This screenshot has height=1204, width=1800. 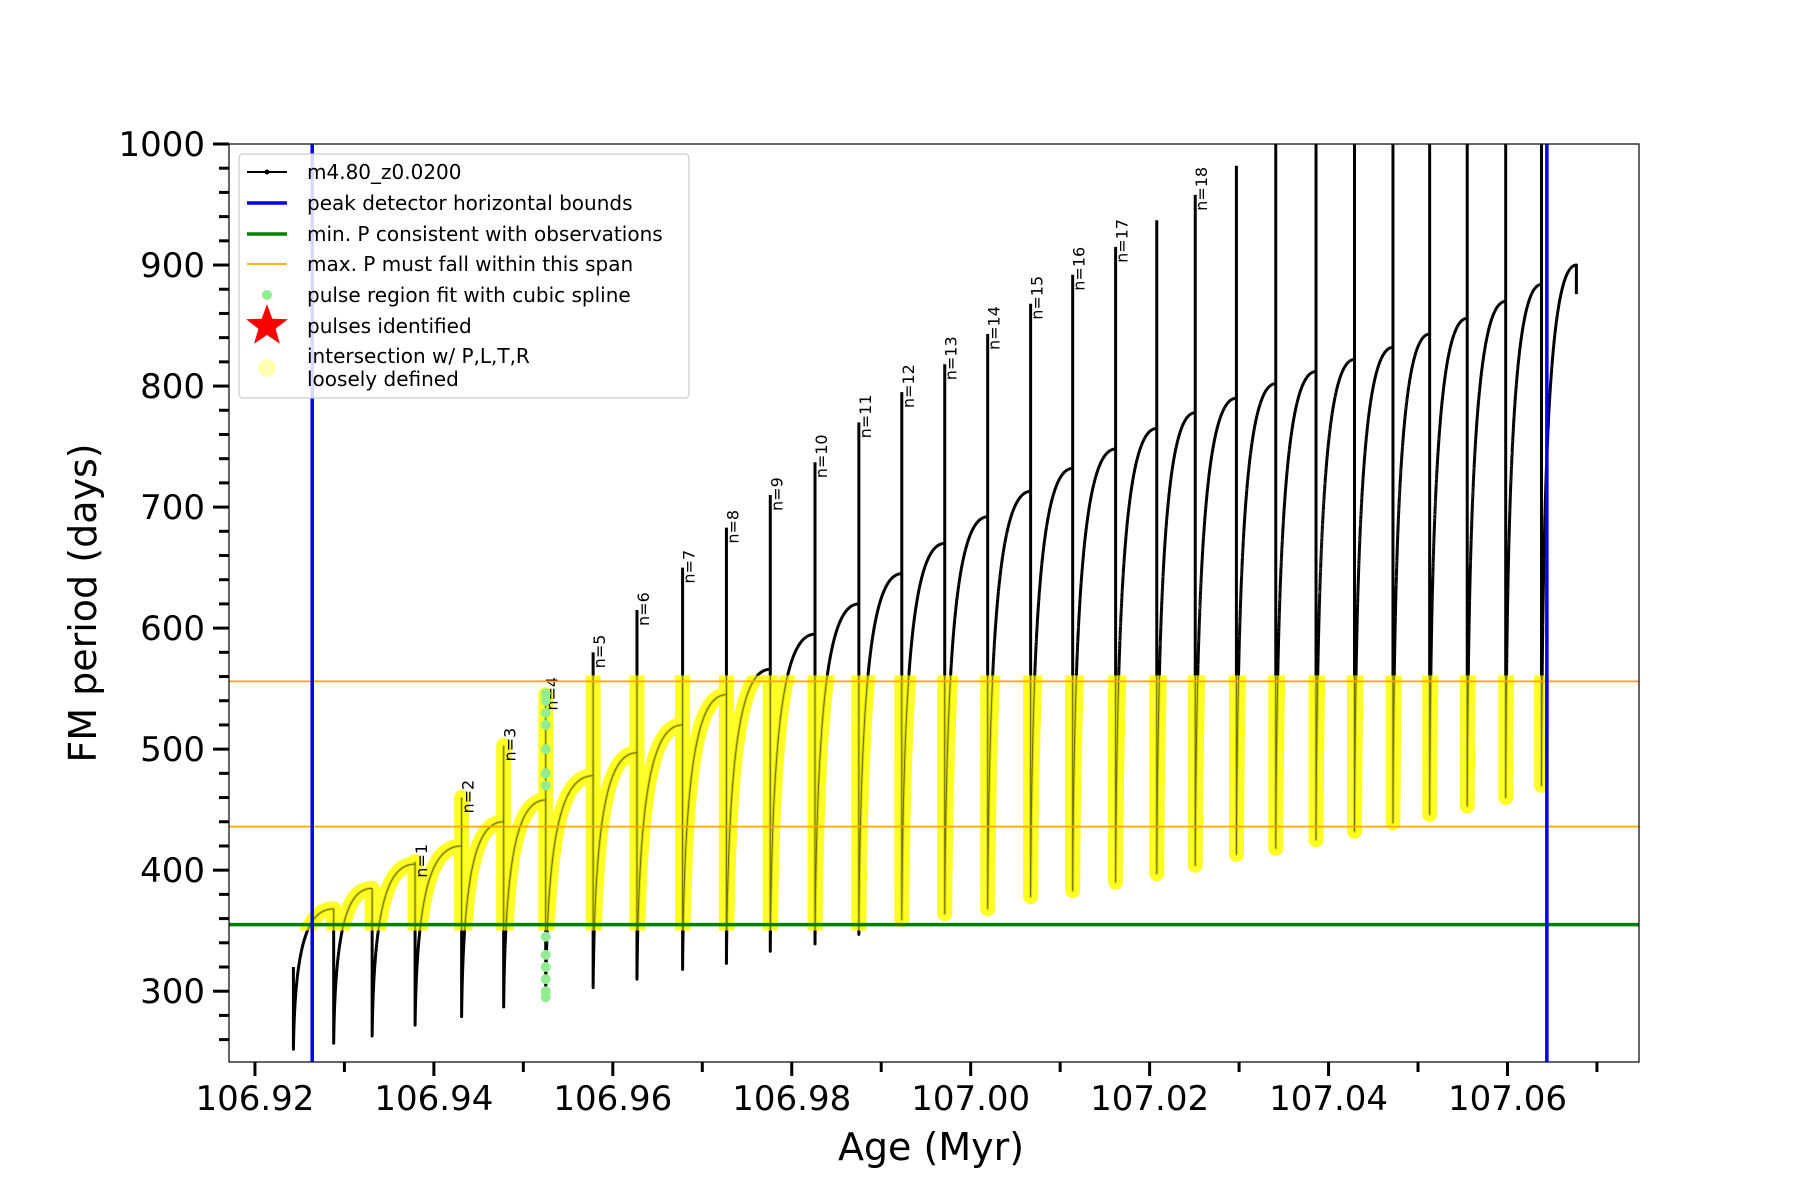 What do you see at coordinates (1328, 1099) in the screenshot?
I see `x-tick-label: 107.04` at bounding box center [1328, 1099].